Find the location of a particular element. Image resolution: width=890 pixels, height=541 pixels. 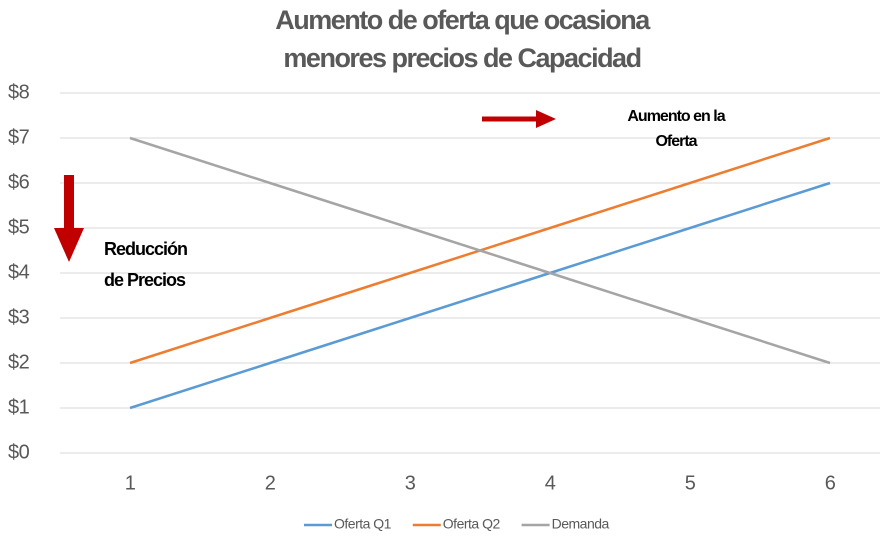

y-tick-label: $0 is located at coordinates (19, 452).